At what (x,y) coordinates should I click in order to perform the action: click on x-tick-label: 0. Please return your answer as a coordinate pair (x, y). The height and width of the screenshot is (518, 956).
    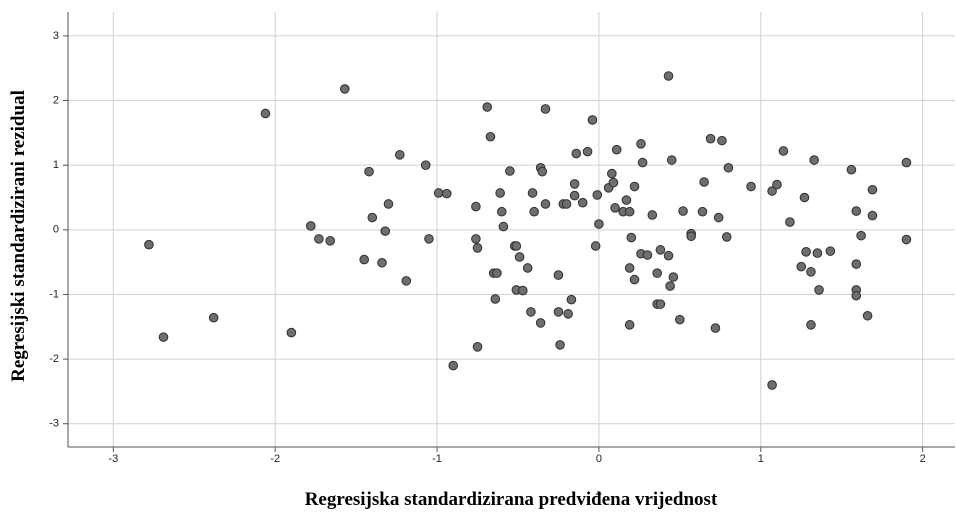
    Looking at the image, I should click on (599, 459).